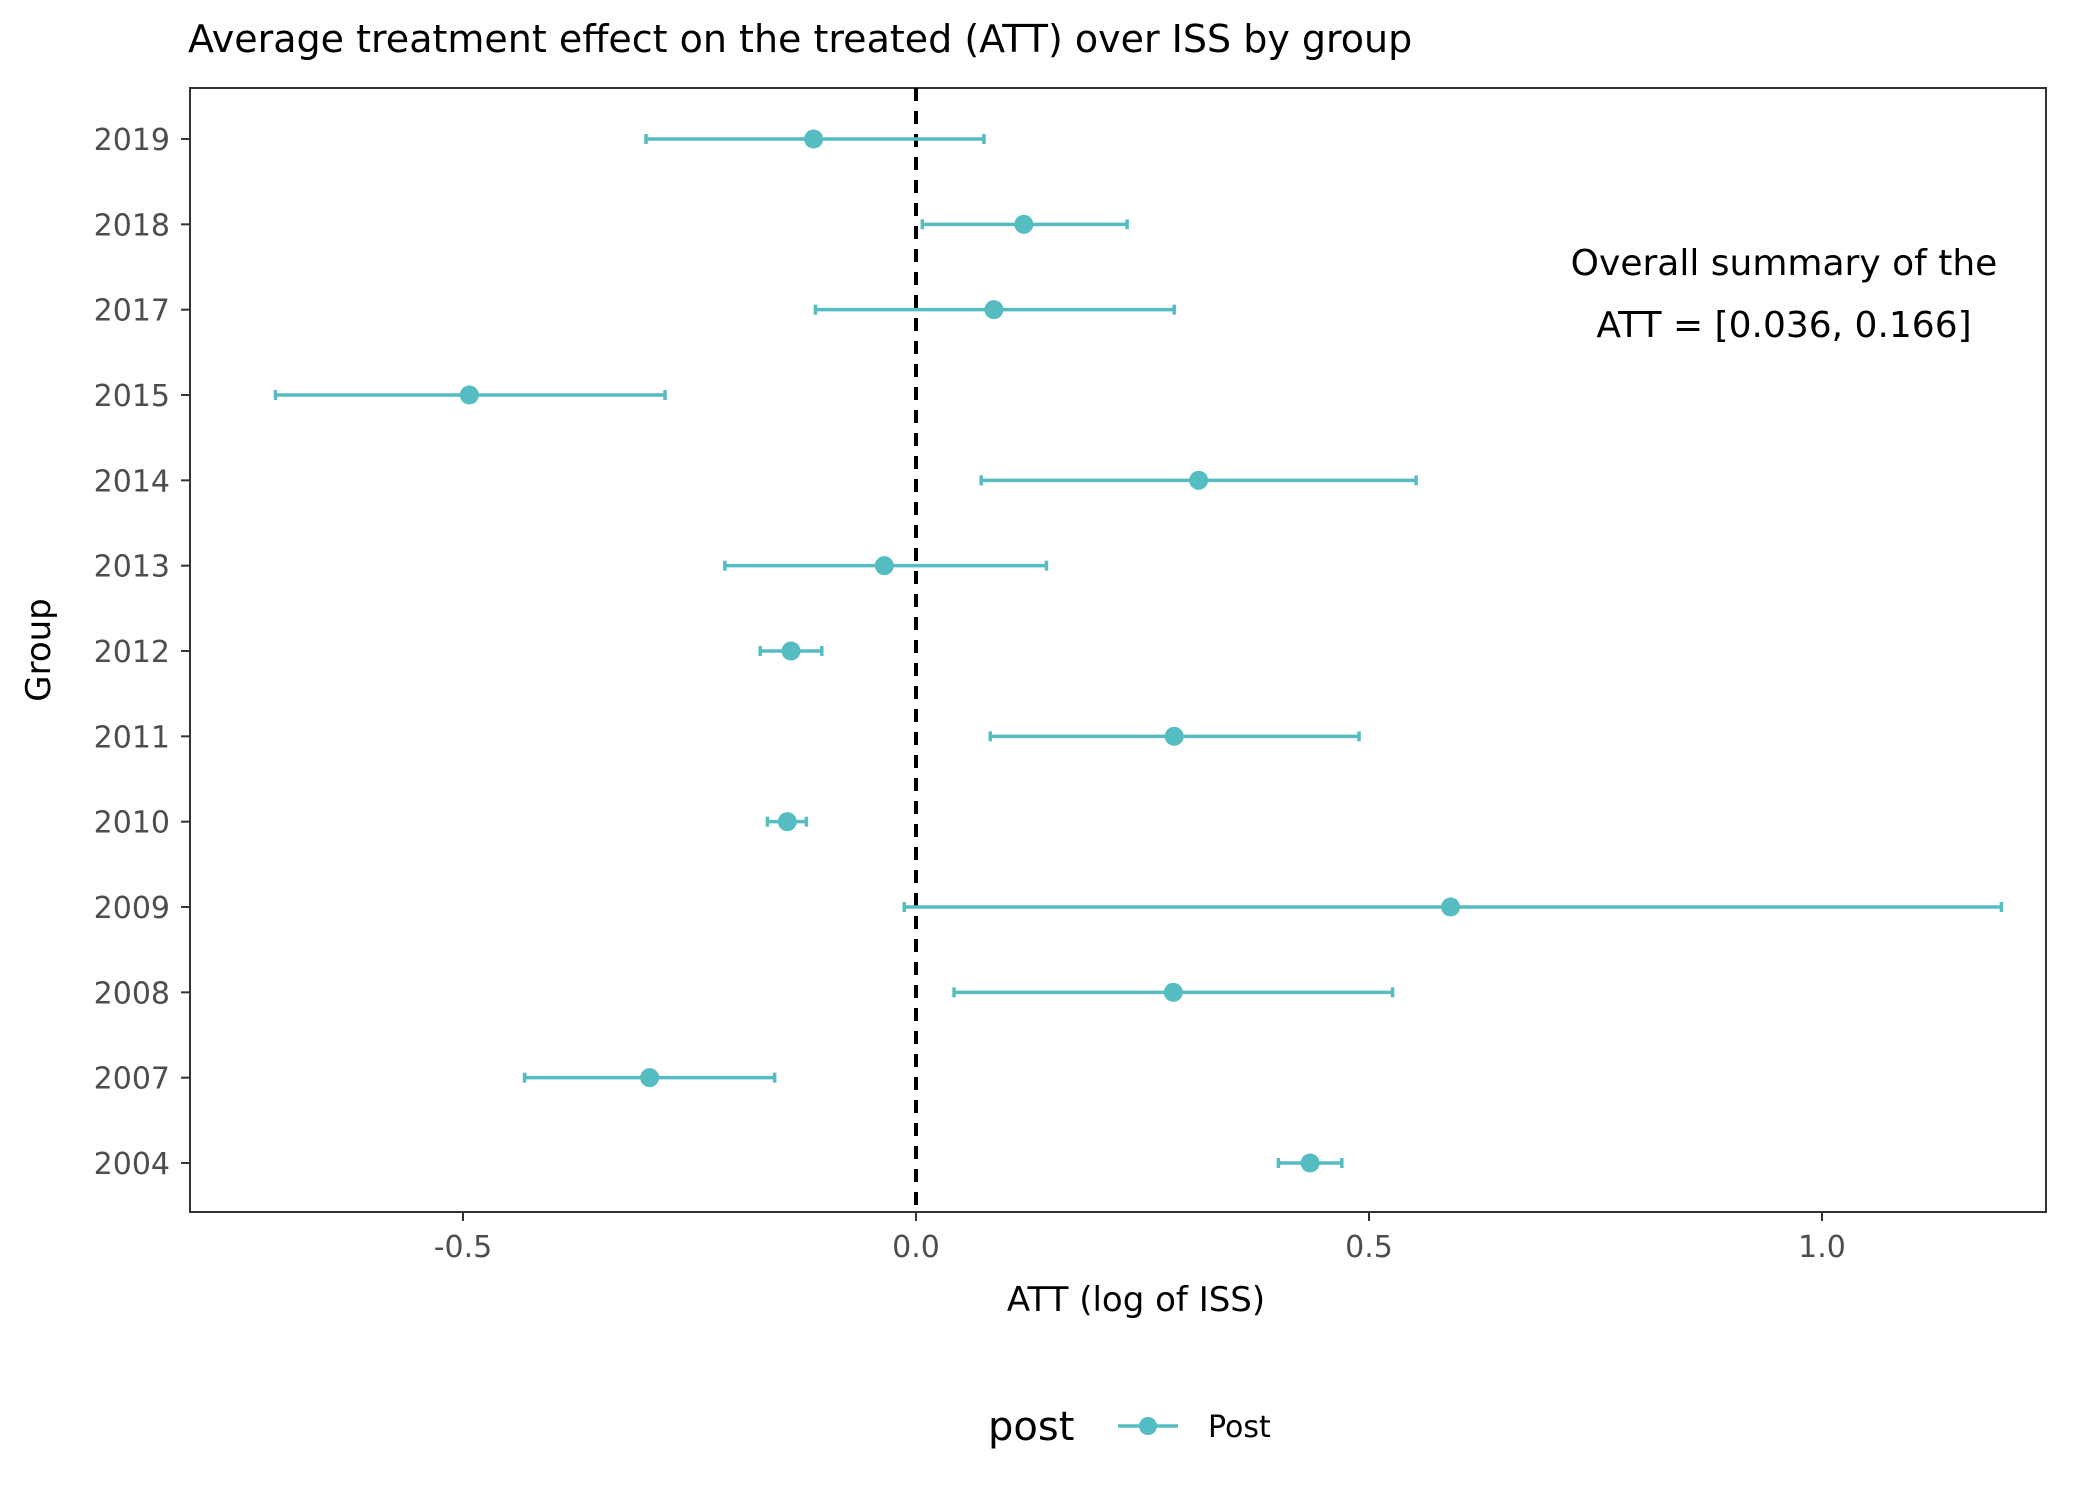 This screenshot has height=1500, width=2100. Describe the element at coordinates (132, 567) in the screenshot. I see `y-tick-label: 2013` at that location.